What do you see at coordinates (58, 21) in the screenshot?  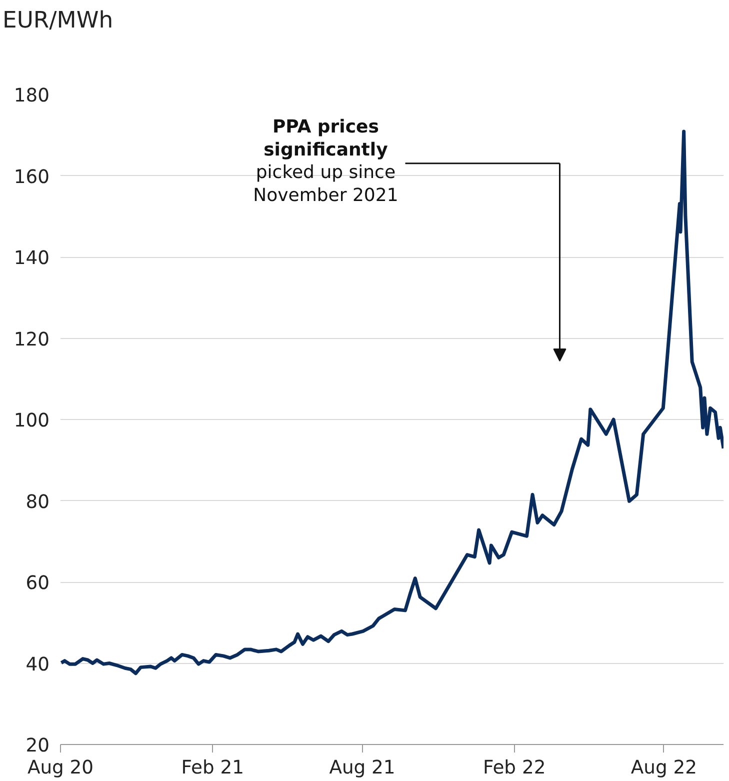 I see `y-axis-title: EUR/MWh` at bounding box center [58, 21].